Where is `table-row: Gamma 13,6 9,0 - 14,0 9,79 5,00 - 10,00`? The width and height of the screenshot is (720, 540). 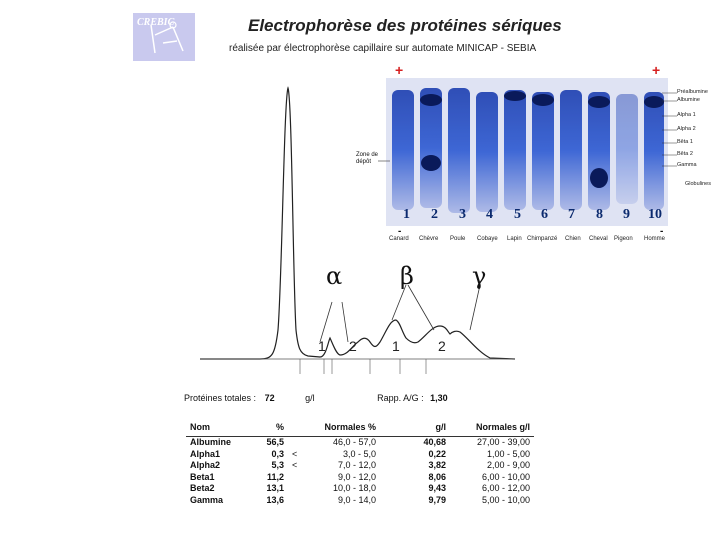 table-row: Gamma 13,6 9,0 - 14,0 9,79 5,00 - 10,00 is located at coordinates (360, 501).